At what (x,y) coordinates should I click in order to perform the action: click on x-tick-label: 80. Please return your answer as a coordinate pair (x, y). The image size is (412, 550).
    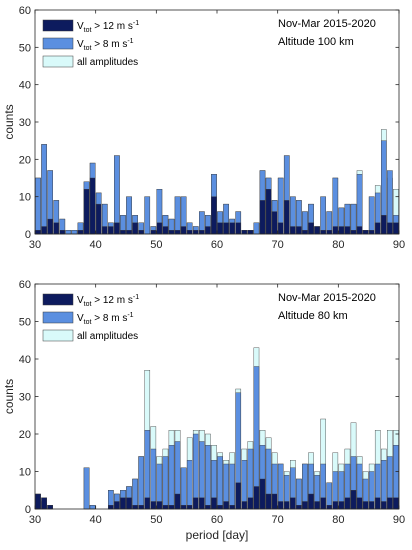
    Looking at the image, I should click on (338, 520).